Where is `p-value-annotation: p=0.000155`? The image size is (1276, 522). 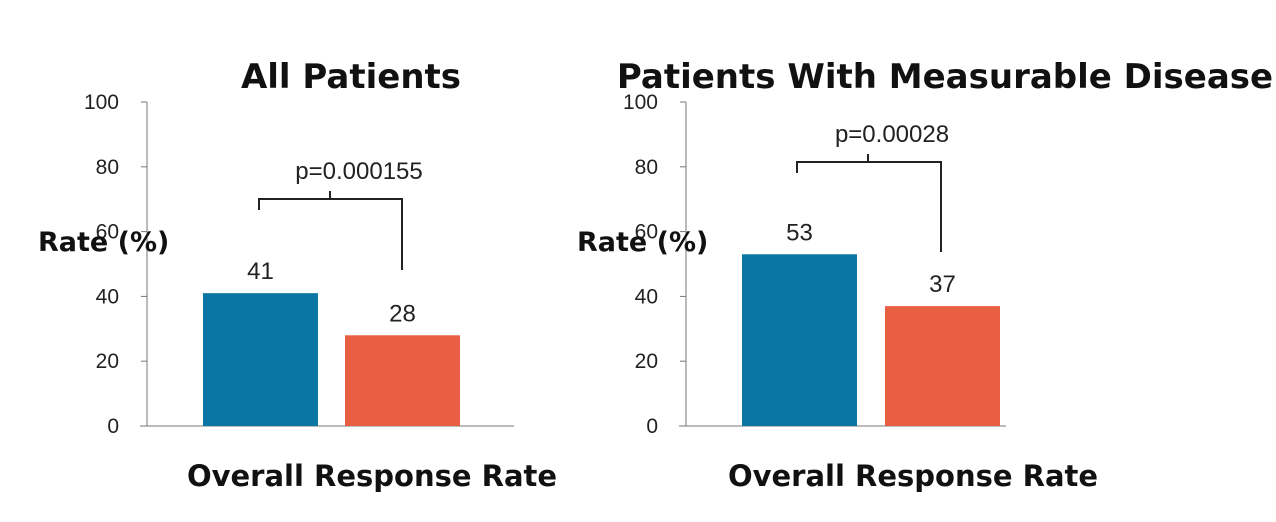
p-value-annotation: p=0.000155 is located at coordinates (358, 171).